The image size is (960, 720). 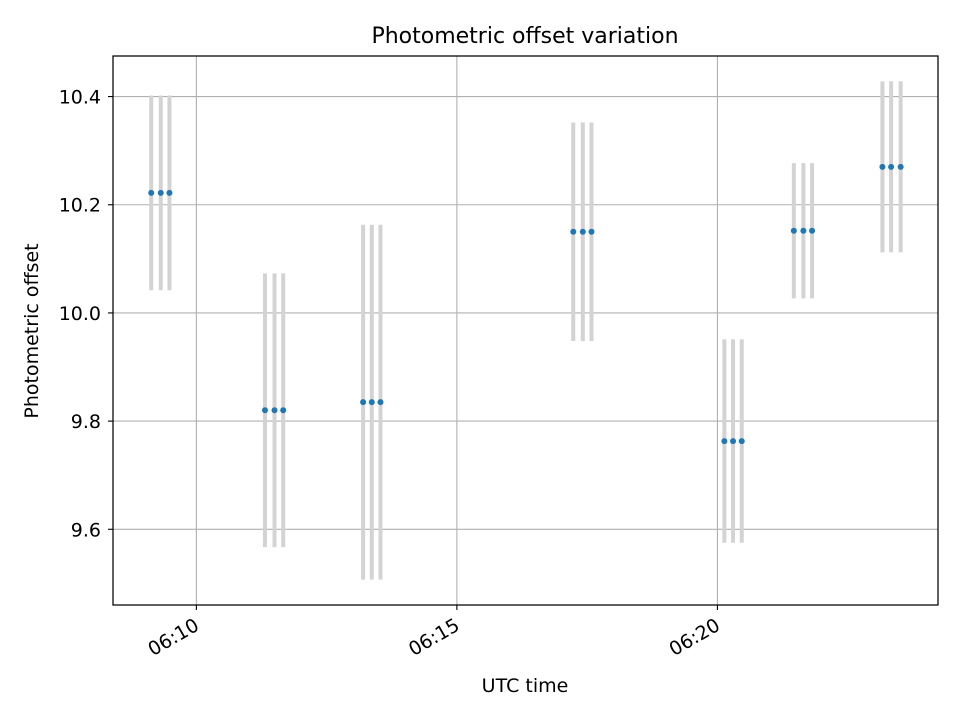 I want to click on y-tick-label: 9.6, so click(x=86, y=530).